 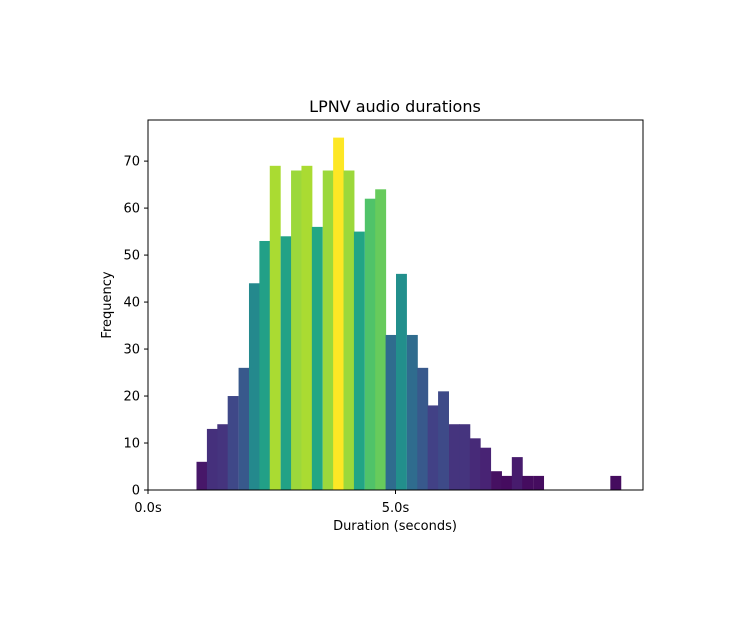 I want to click on chart-title: LPNV audio durations, so click(x=395, y=106).